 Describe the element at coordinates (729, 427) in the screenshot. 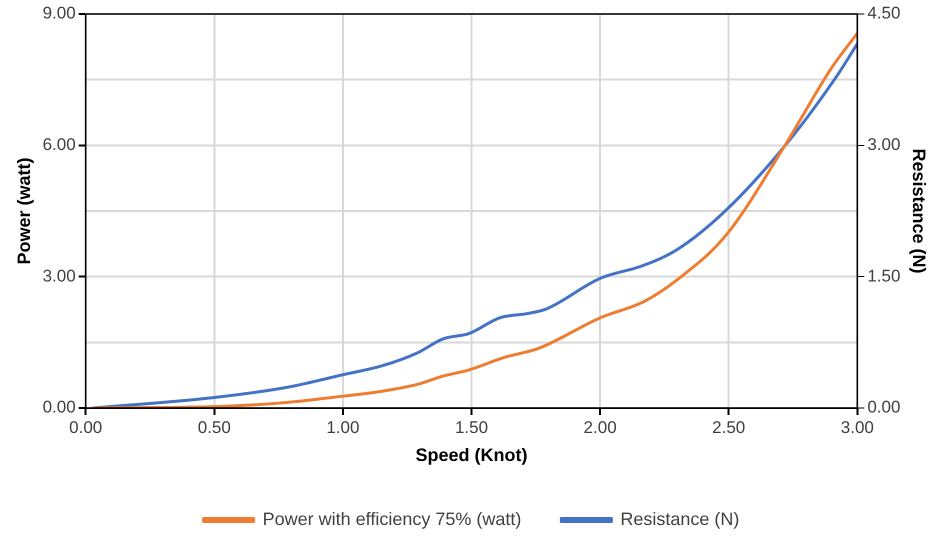

I see `x-tick-label: 2.50` at that location.